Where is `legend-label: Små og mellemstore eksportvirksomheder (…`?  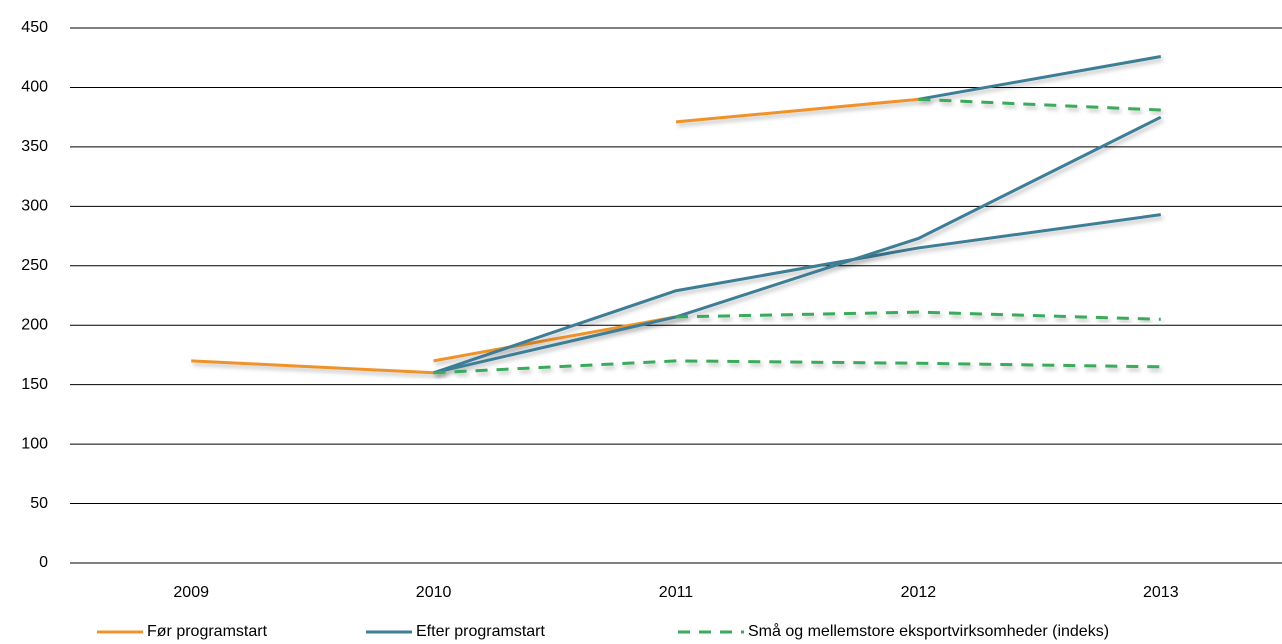 legend-label: Små og mellemstore eksportvirksomheder (… is located at coordinates (928, 631).